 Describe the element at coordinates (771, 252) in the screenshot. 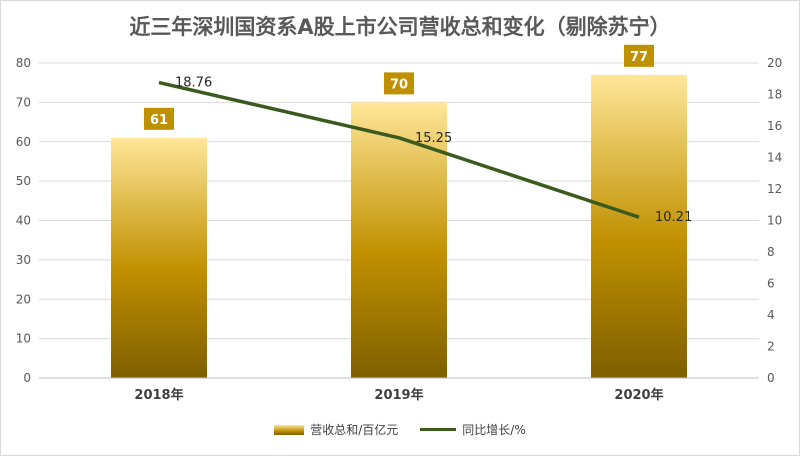

I see `y-right-tick-label: 8` at that location.